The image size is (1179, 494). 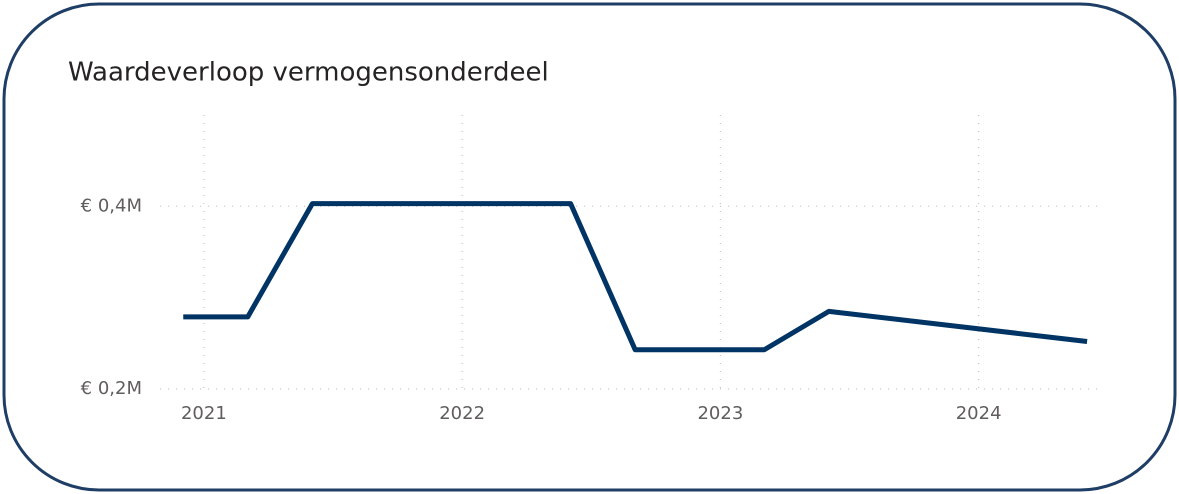 What do you see at coordinates (979, 413) in the screenshot?
I see `x-tick-label: 2024` at bounding box center [979, 413].